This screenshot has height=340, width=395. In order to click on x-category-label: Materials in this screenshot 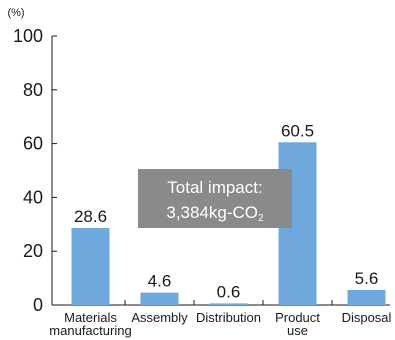, I will do `click(90, 317)`.